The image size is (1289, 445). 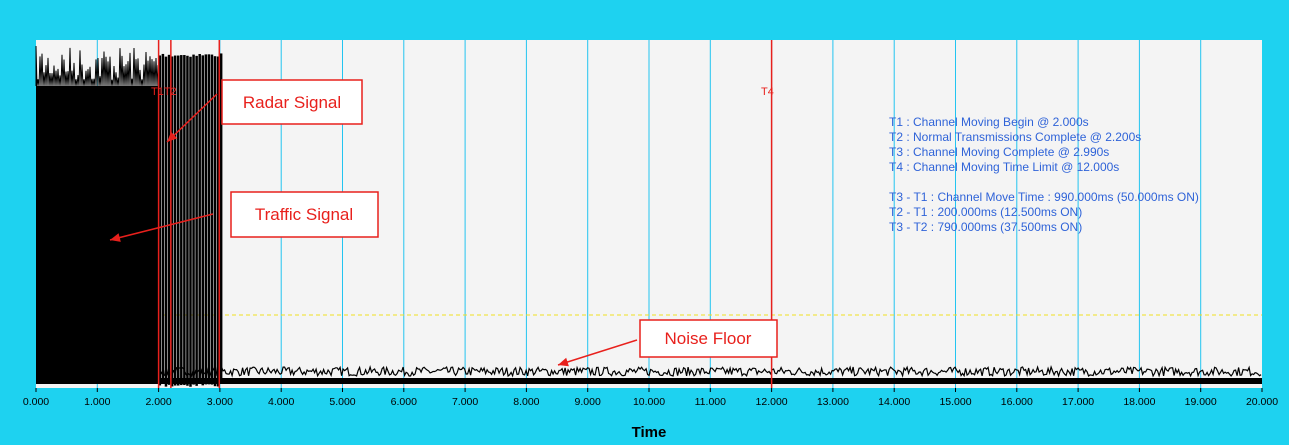 I want to click on x-tick-label: 15.000, so click(x=955, y=402).